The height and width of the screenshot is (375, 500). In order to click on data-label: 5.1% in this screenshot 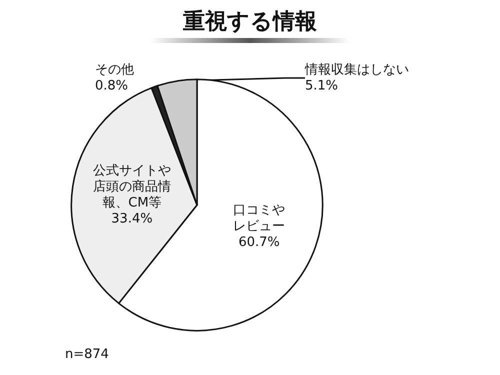, I will do `click(321, 86)`.